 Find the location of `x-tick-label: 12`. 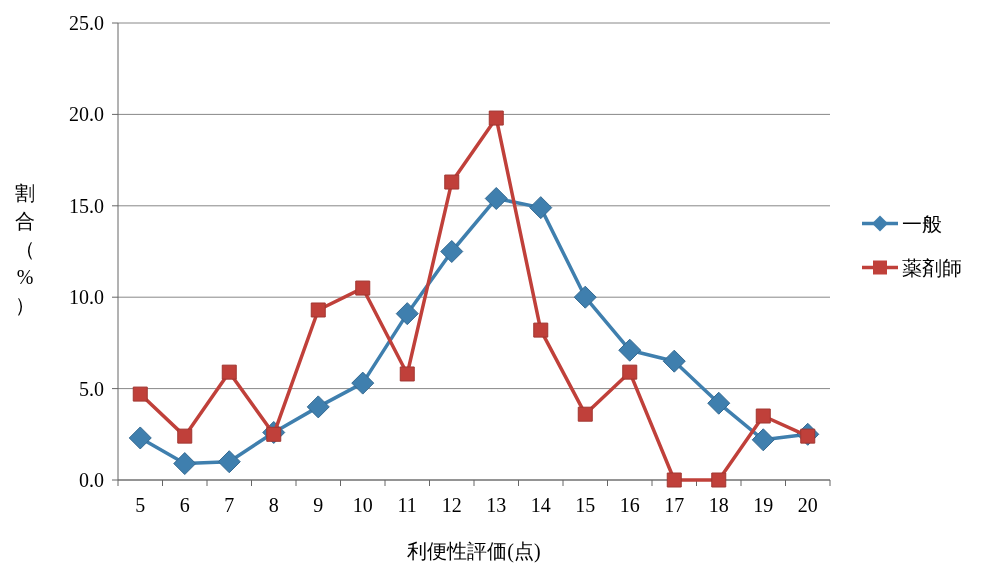

x-tick-label: 12 is located at coordinates (451, 505).